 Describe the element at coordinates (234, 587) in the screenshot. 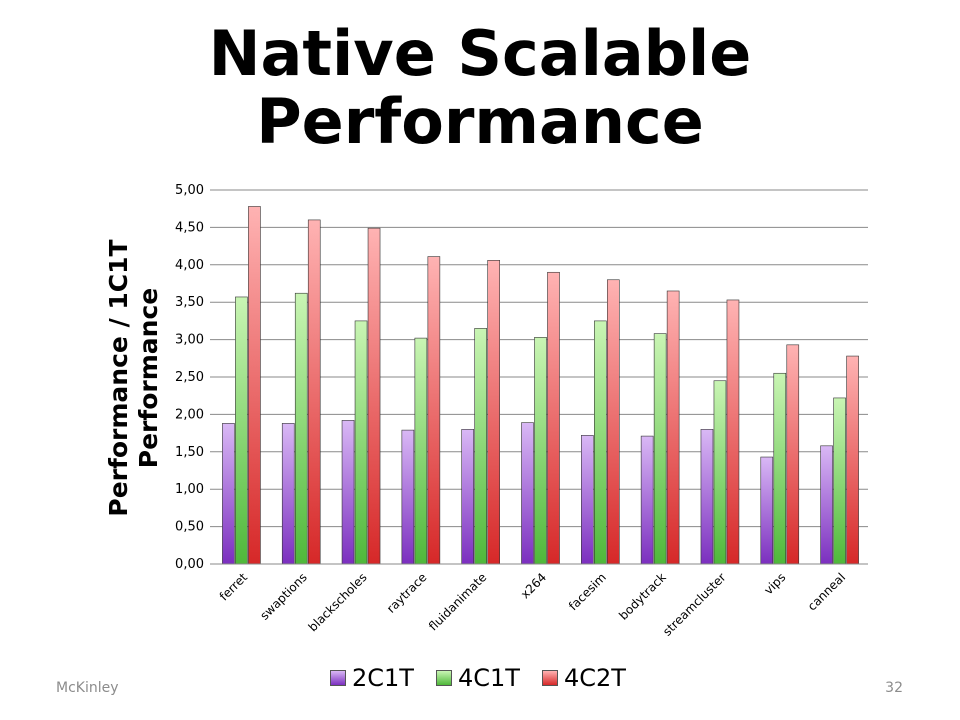

I see `x-category-label: ferret` at that location.